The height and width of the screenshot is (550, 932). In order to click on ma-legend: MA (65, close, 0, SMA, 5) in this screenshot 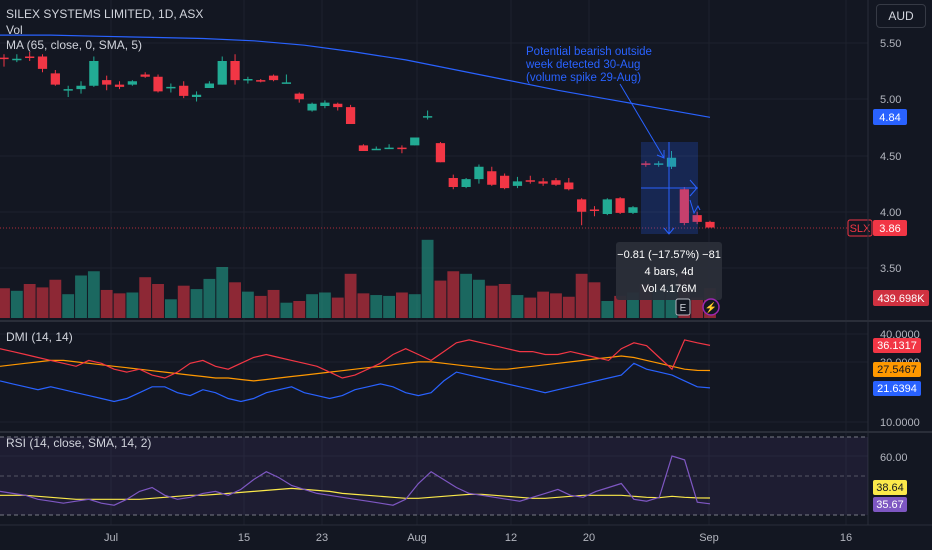, I will do `click(74, 45)`.